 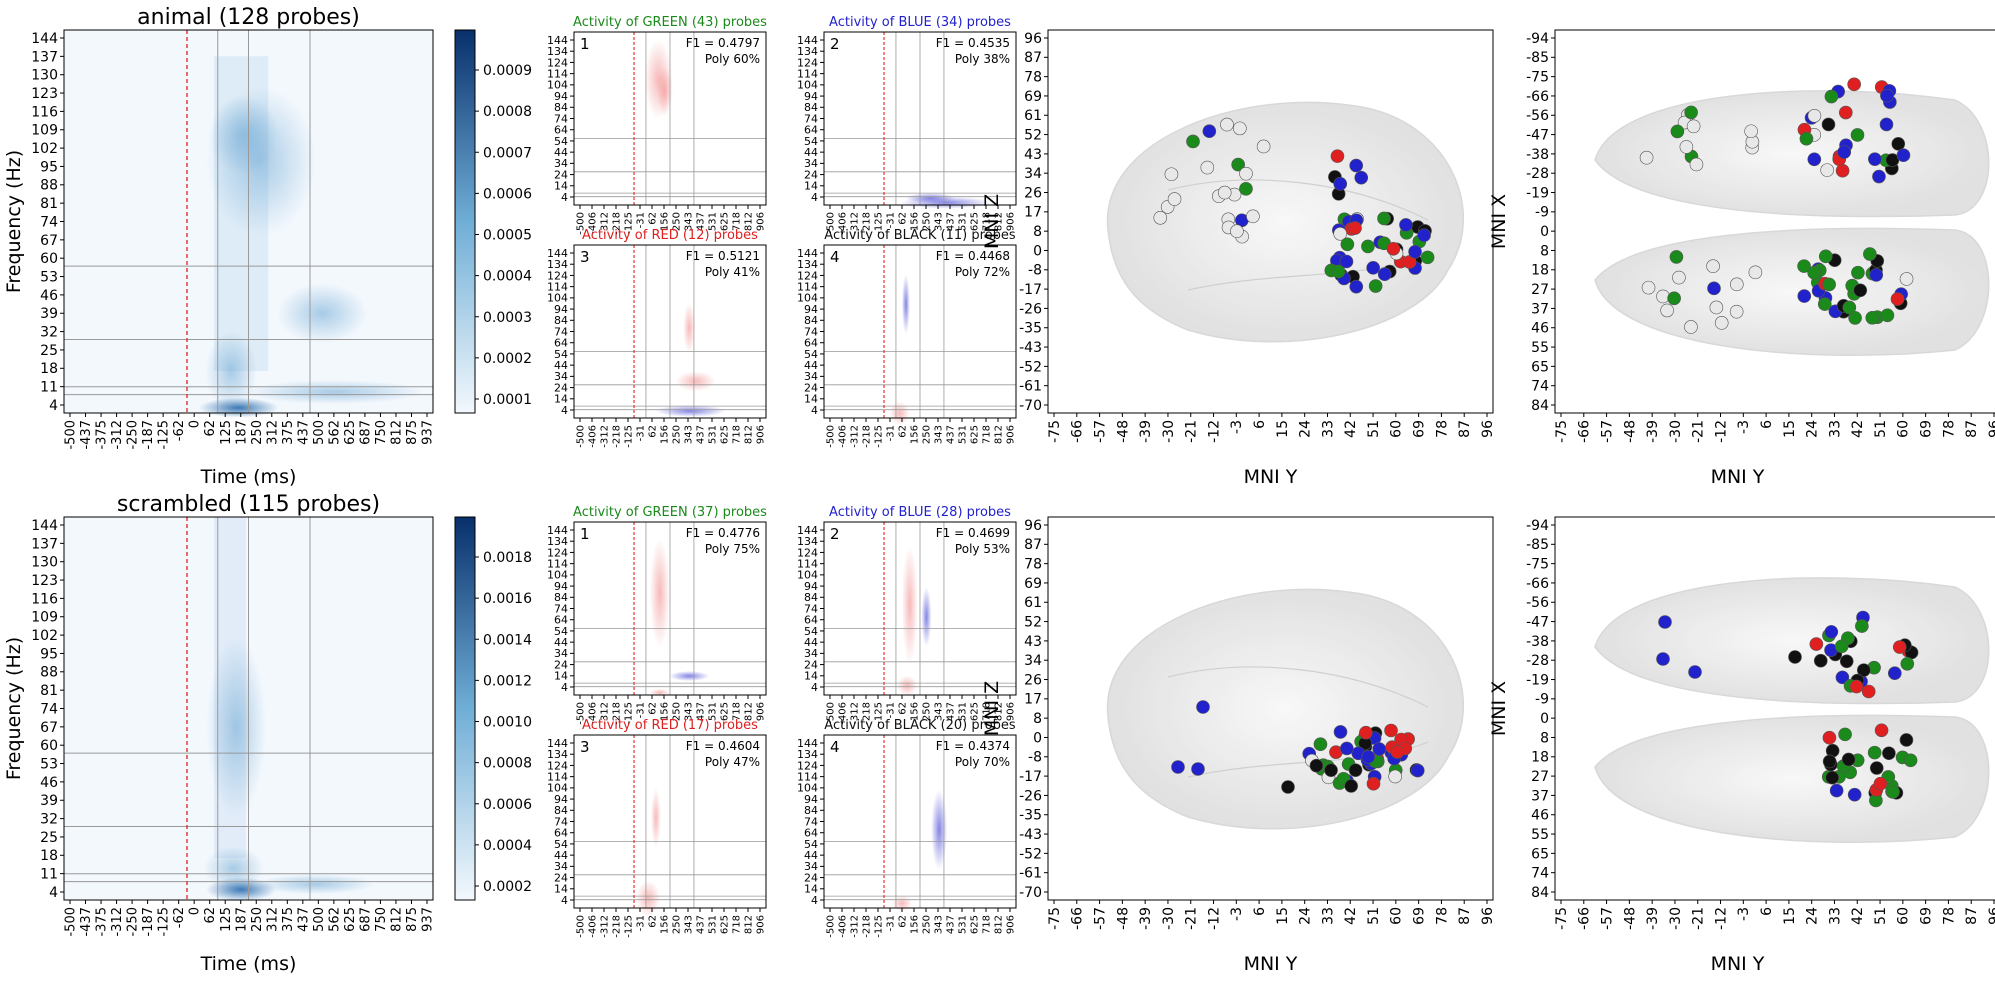 I want to click on mni-z-tick-label: -43, so click(x=1030, y=835).